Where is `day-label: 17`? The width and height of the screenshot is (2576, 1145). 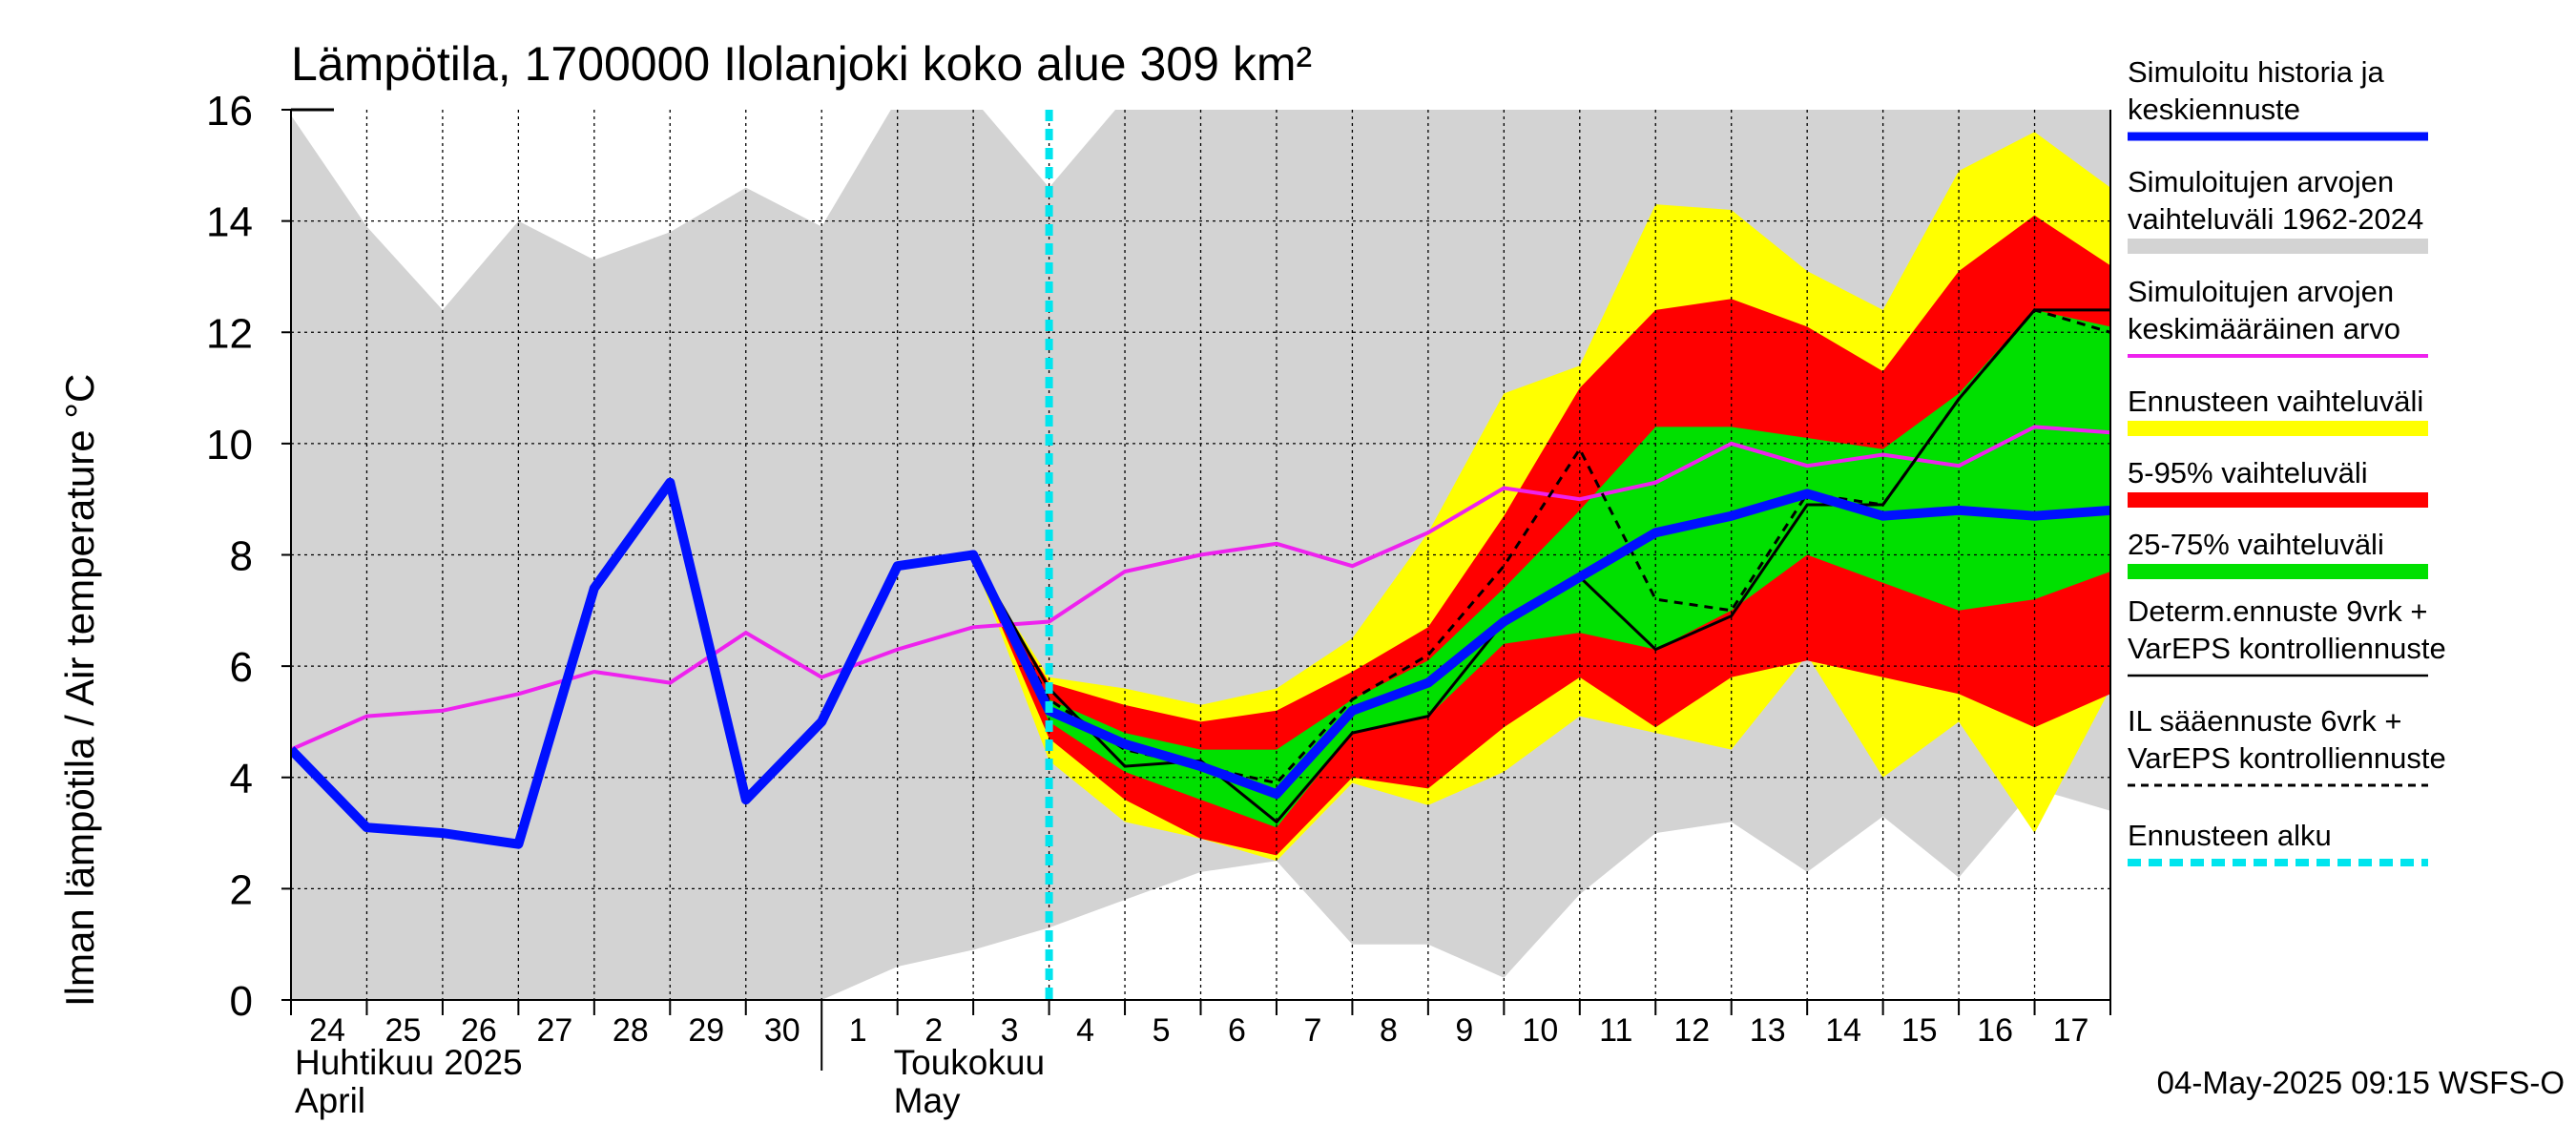
day-label: 17 is located at coordinates (2071, 1030).